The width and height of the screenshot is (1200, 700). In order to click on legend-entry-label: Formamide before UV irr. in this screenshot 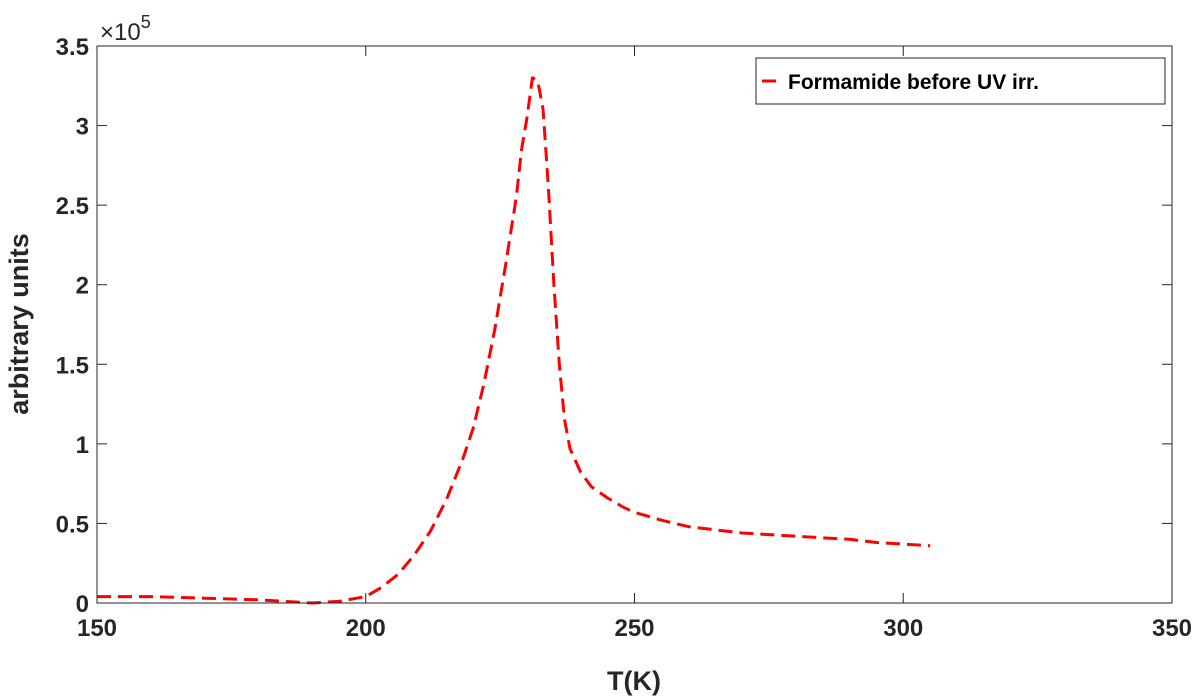, I will do `click(913, 82)`.